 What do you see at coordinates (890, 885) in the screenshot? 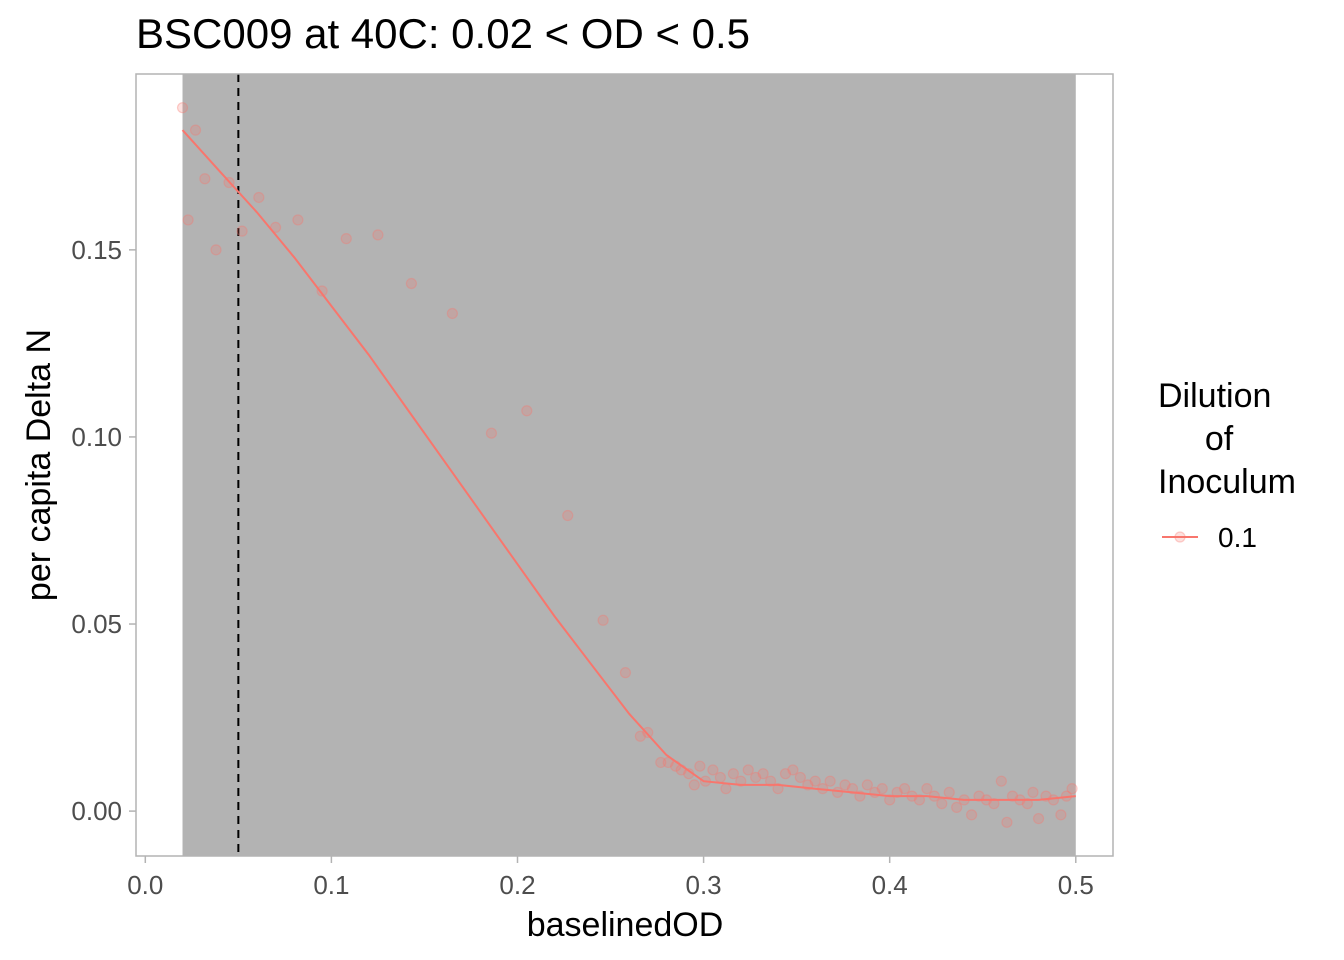
I see `x-tick-label: 0.4` at bounding box center [890, 885].